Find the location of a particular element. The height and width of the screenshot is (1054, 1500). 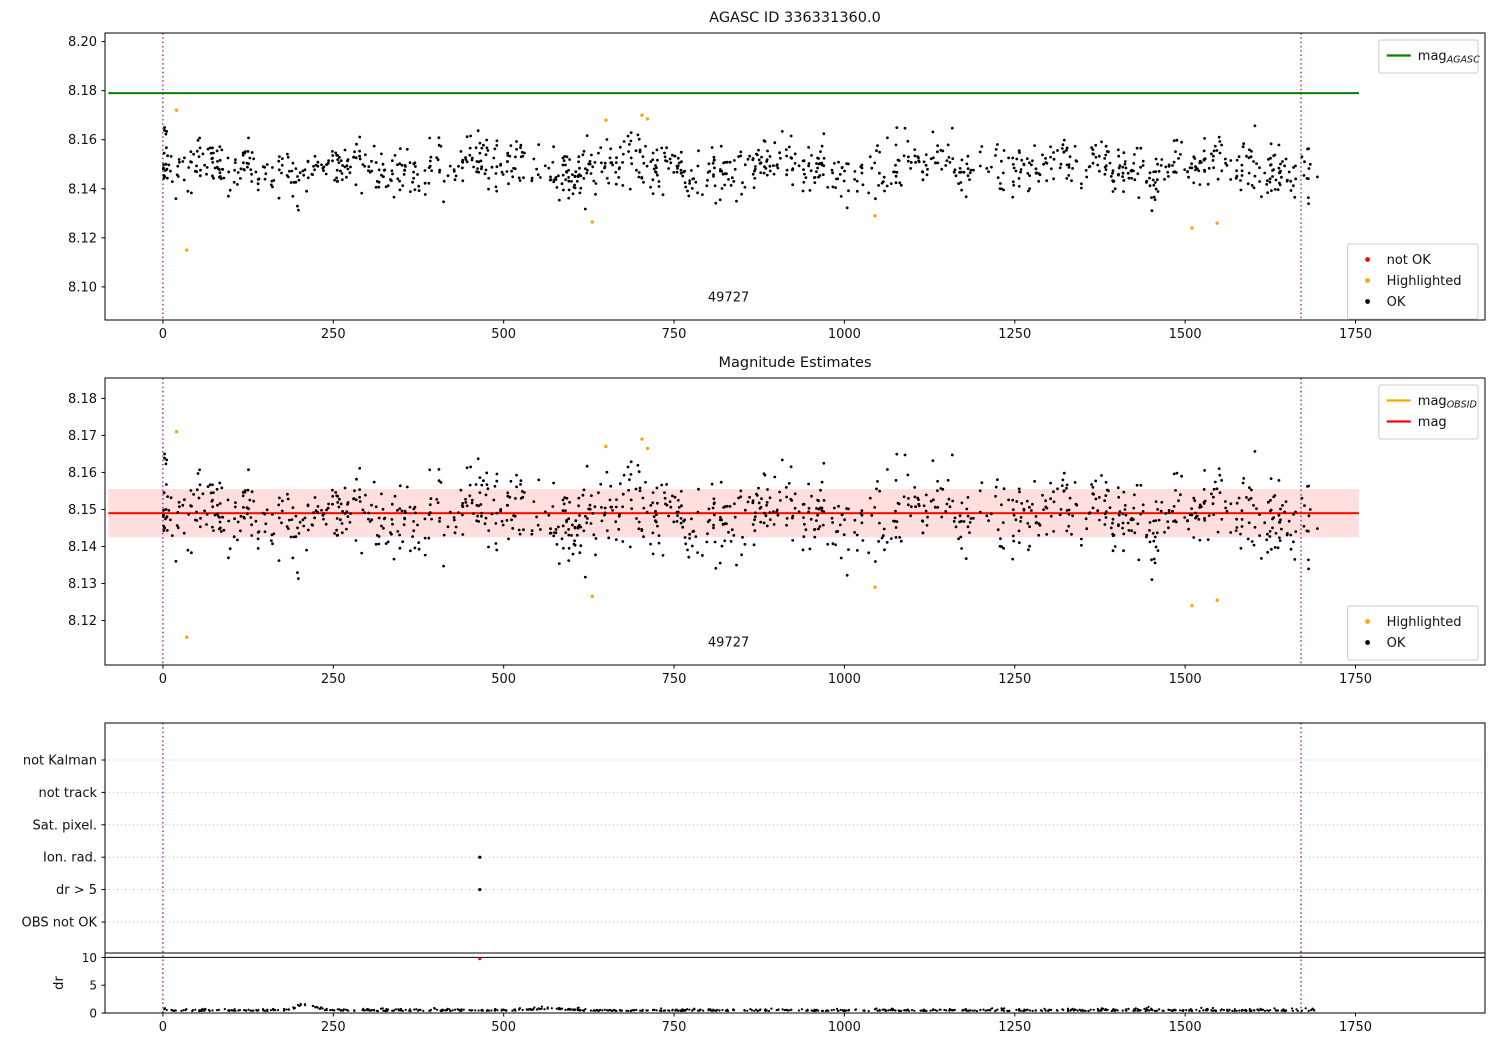

flag-category-label: Ion. rad. is located at coordinates (70, 858).